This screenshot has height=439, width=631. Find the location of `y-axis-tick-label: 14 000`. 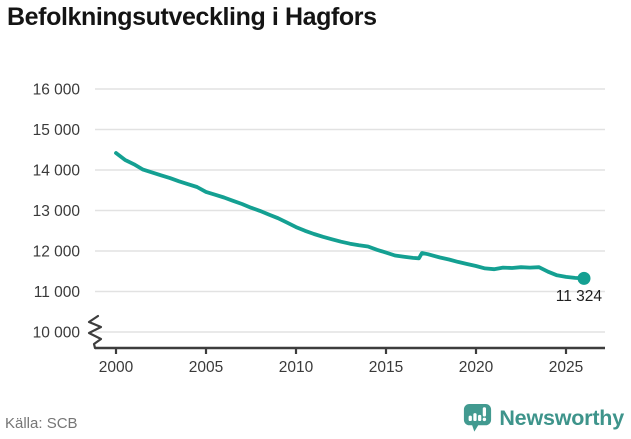

y-axis-tick-label: 14 000 is located at coordinates (57, 171).